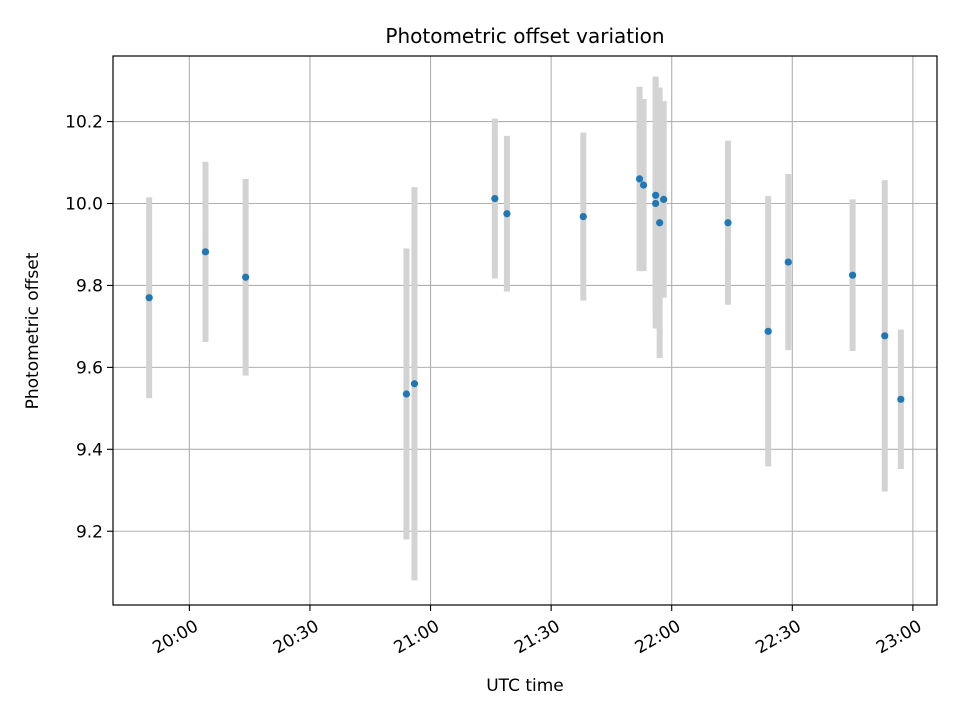 This screenshot has width=960, height=720. I want to click on y-tick-label: 10.2, so click(84, 123).